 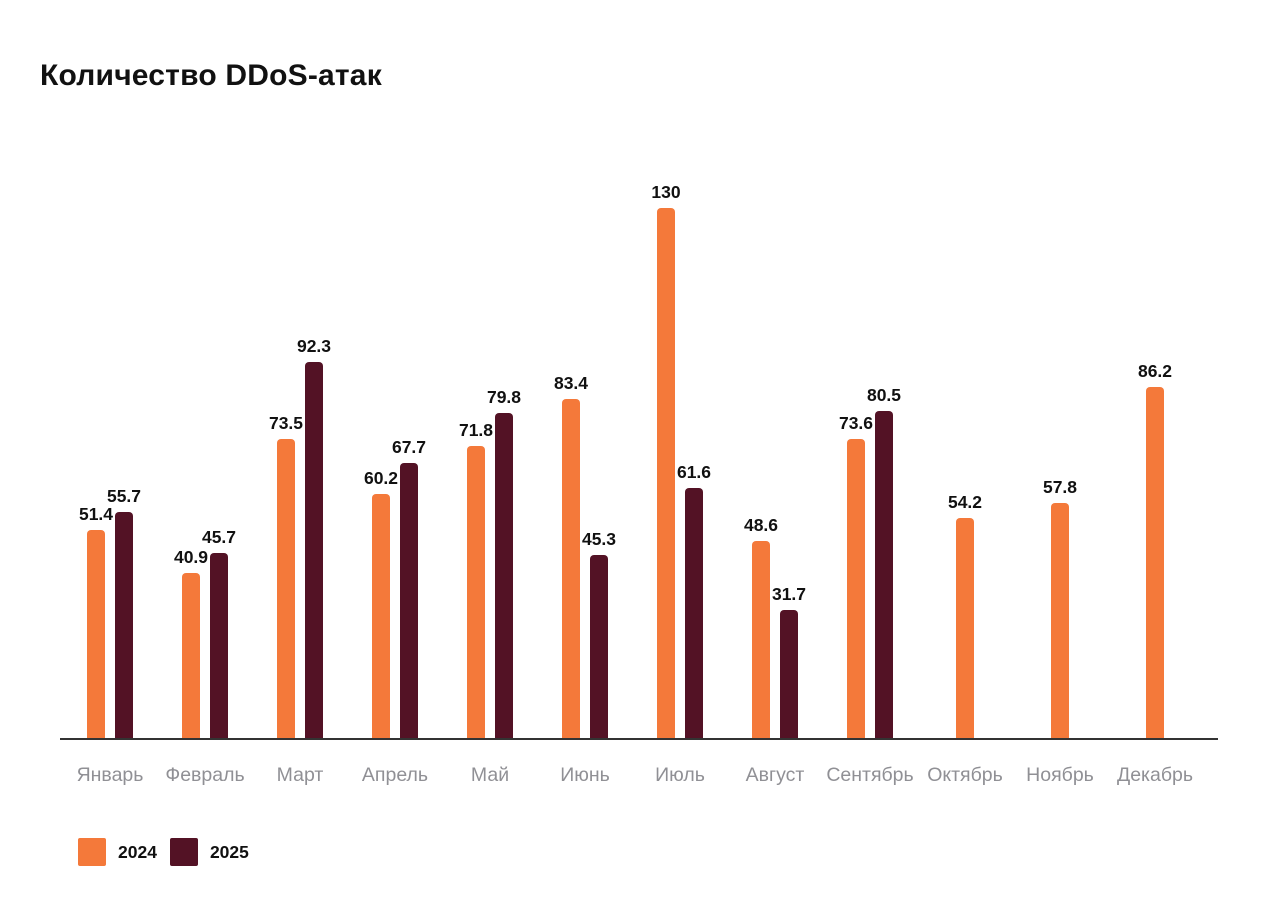 I want to click on x-tick-label-Июнь: Июнь, so click(x=585, y=775).